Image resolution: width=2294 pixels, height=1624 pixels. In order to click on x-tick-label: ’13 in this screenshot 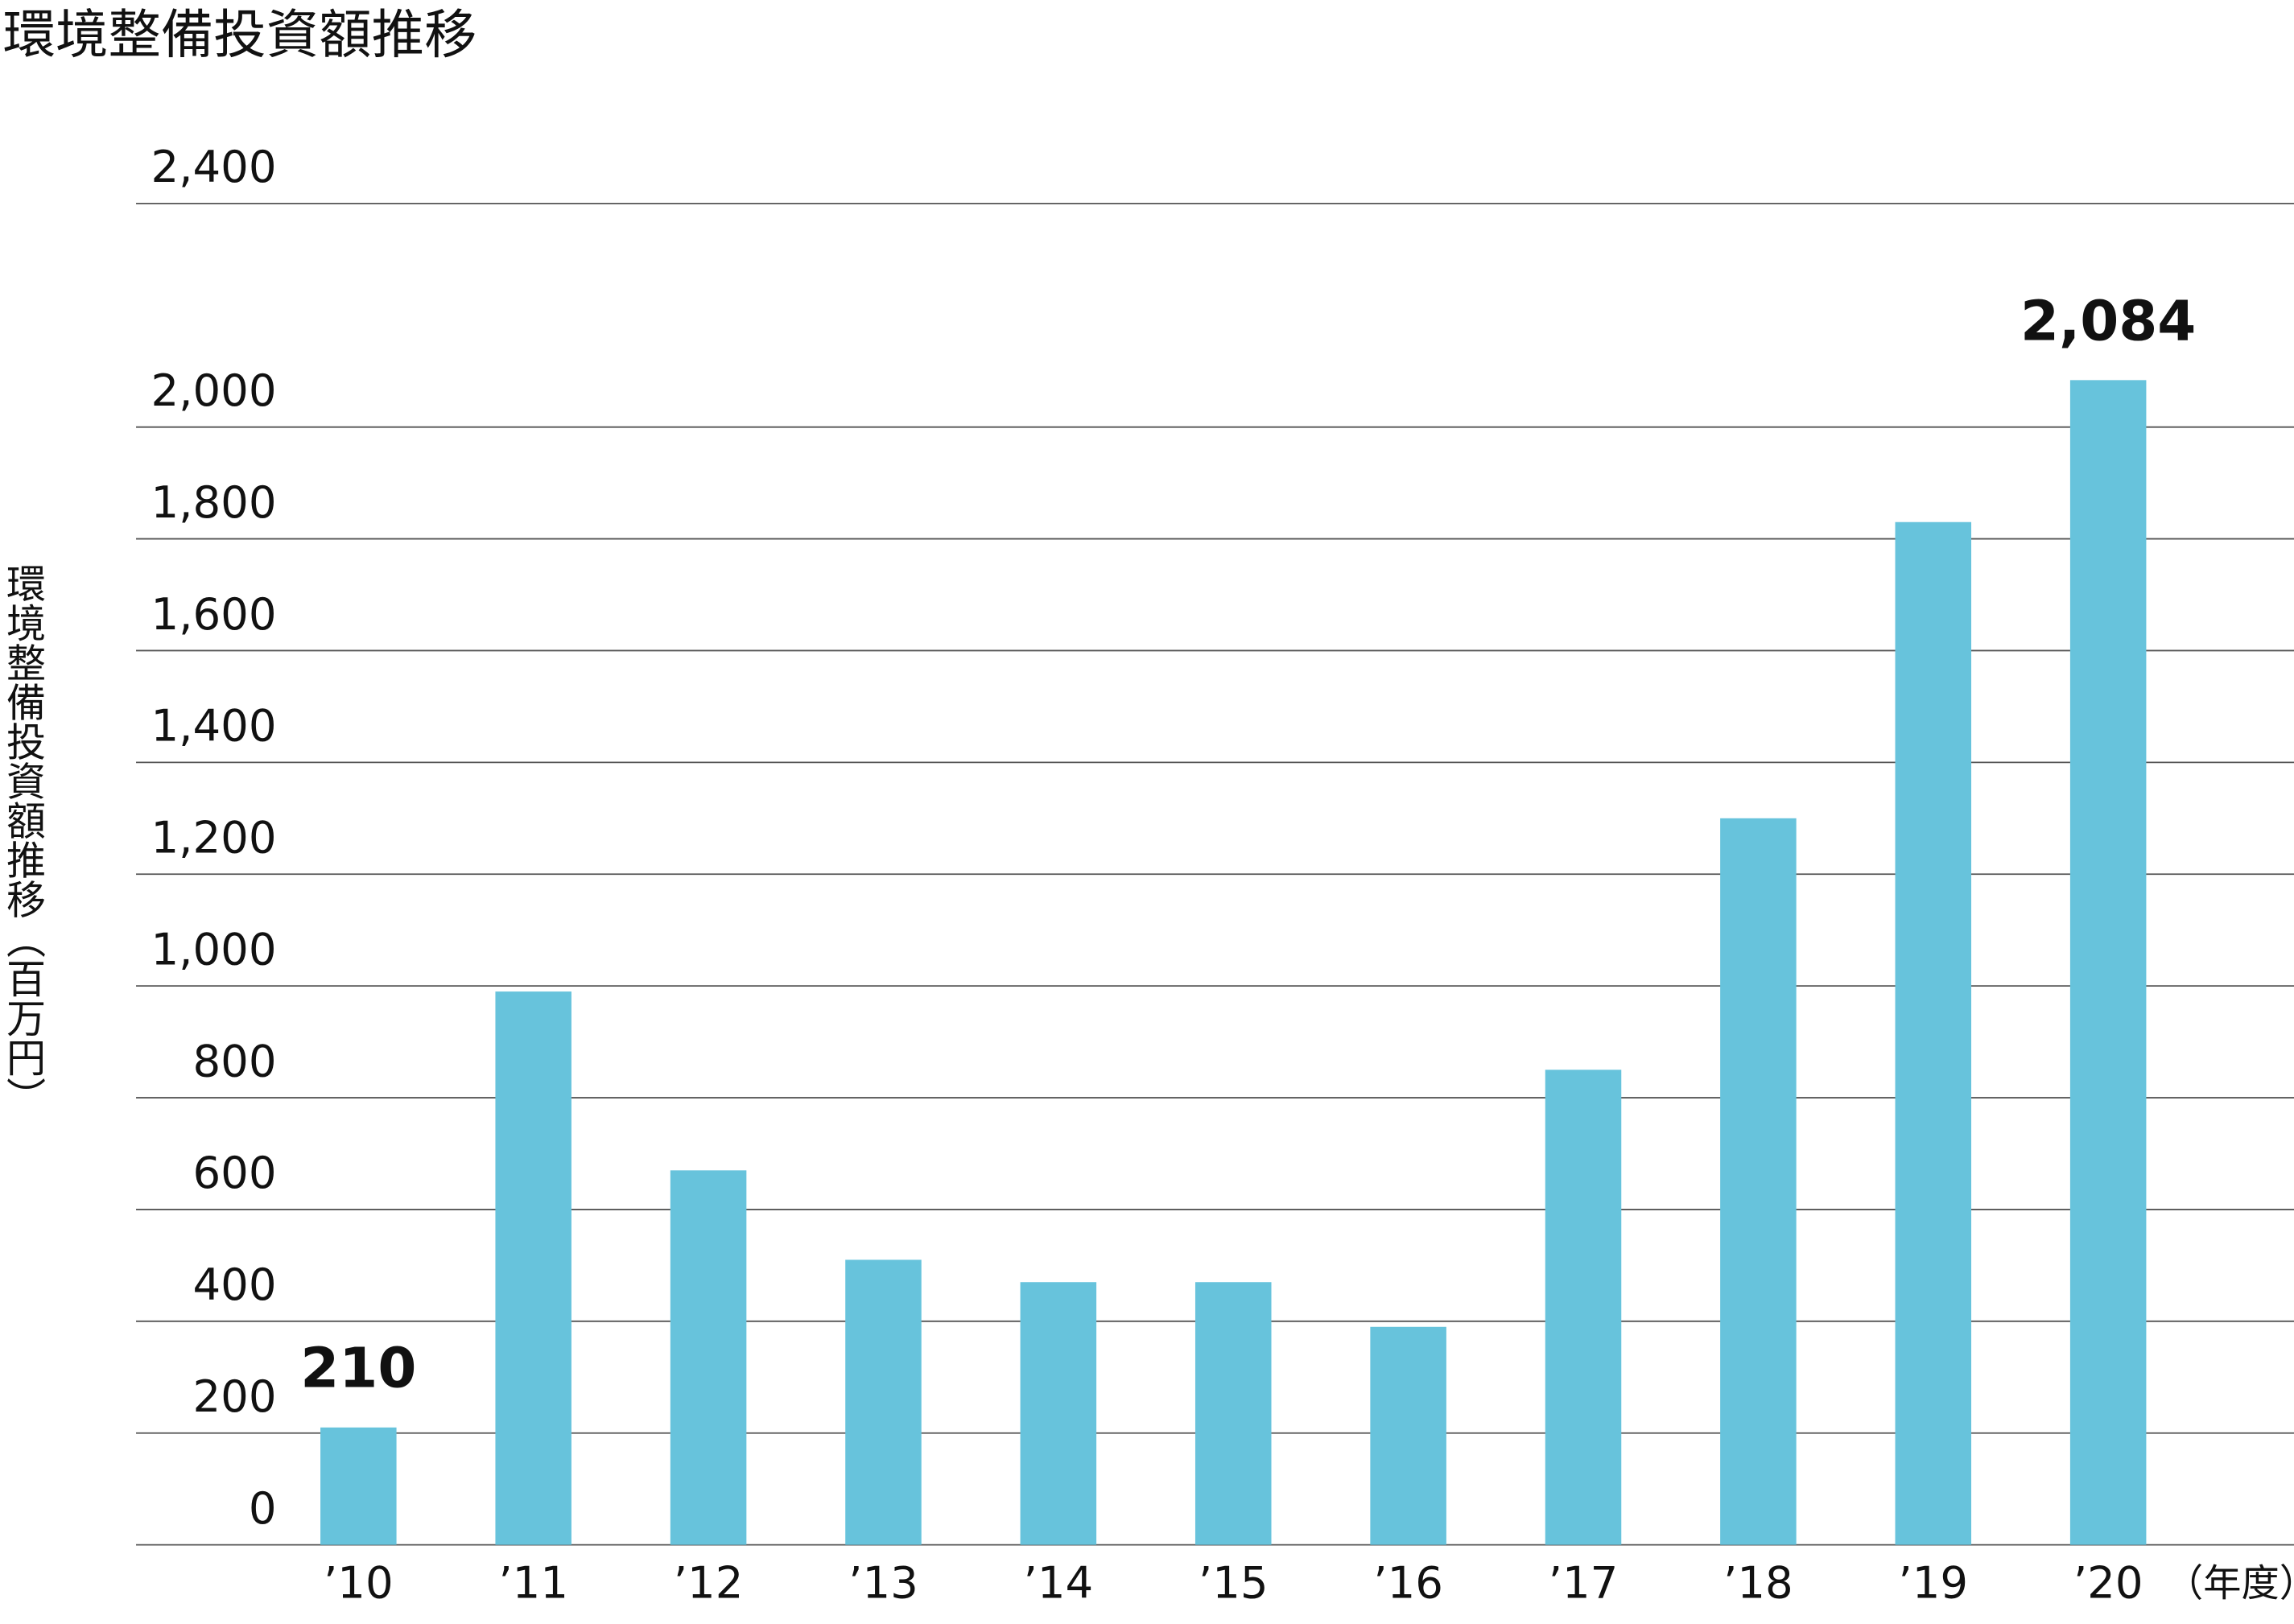, I will do `click(883, 1583)`.